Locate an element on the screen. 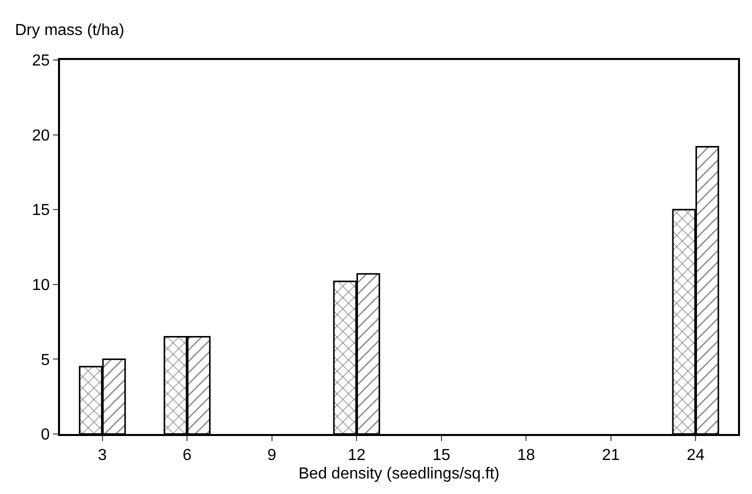  x-tick-label: 18 is located at coordinates (526, 455).